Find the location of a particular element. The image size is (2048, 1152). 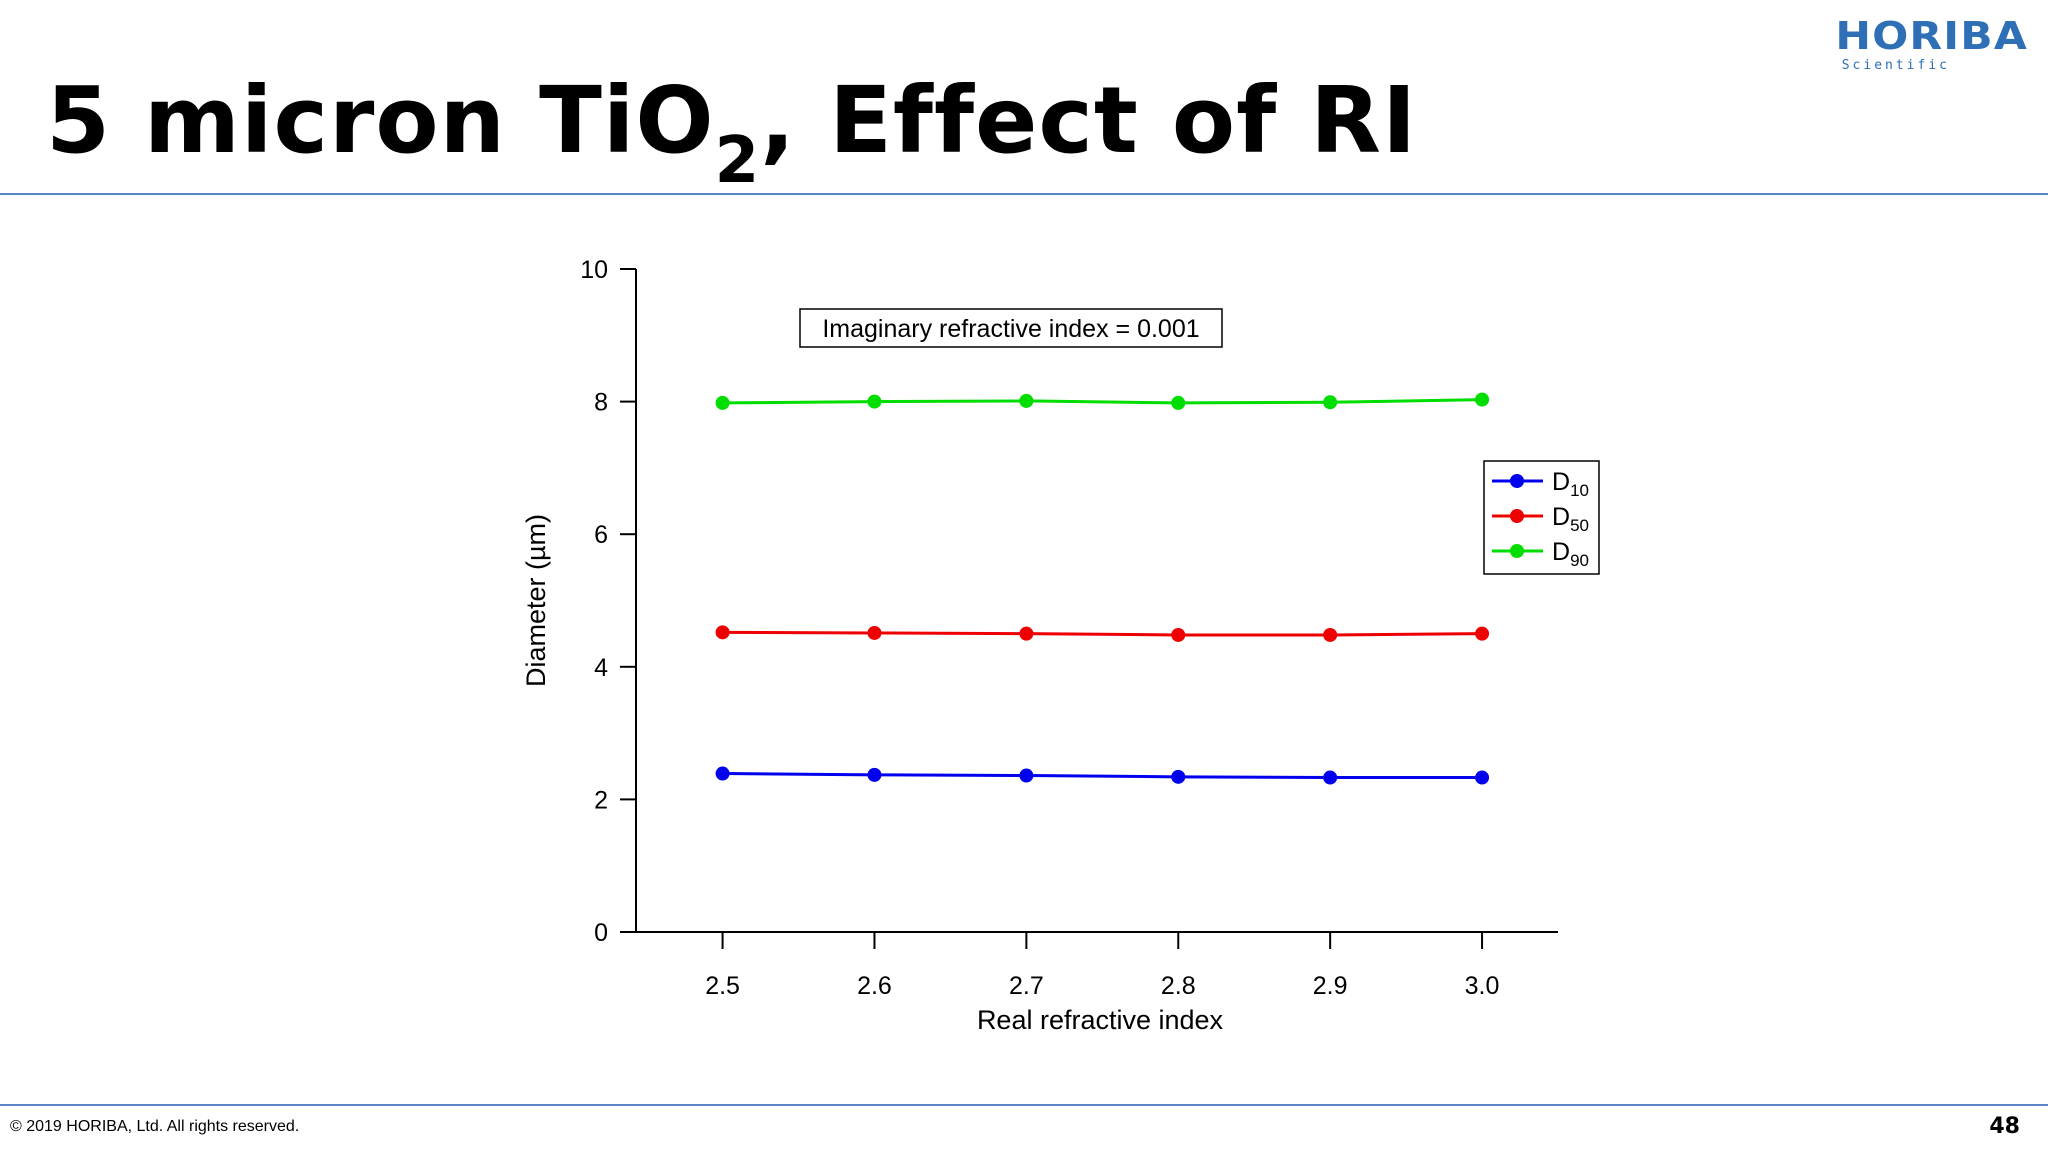

legend-label-subscript: 50 is located at coordinates (1579, 525).